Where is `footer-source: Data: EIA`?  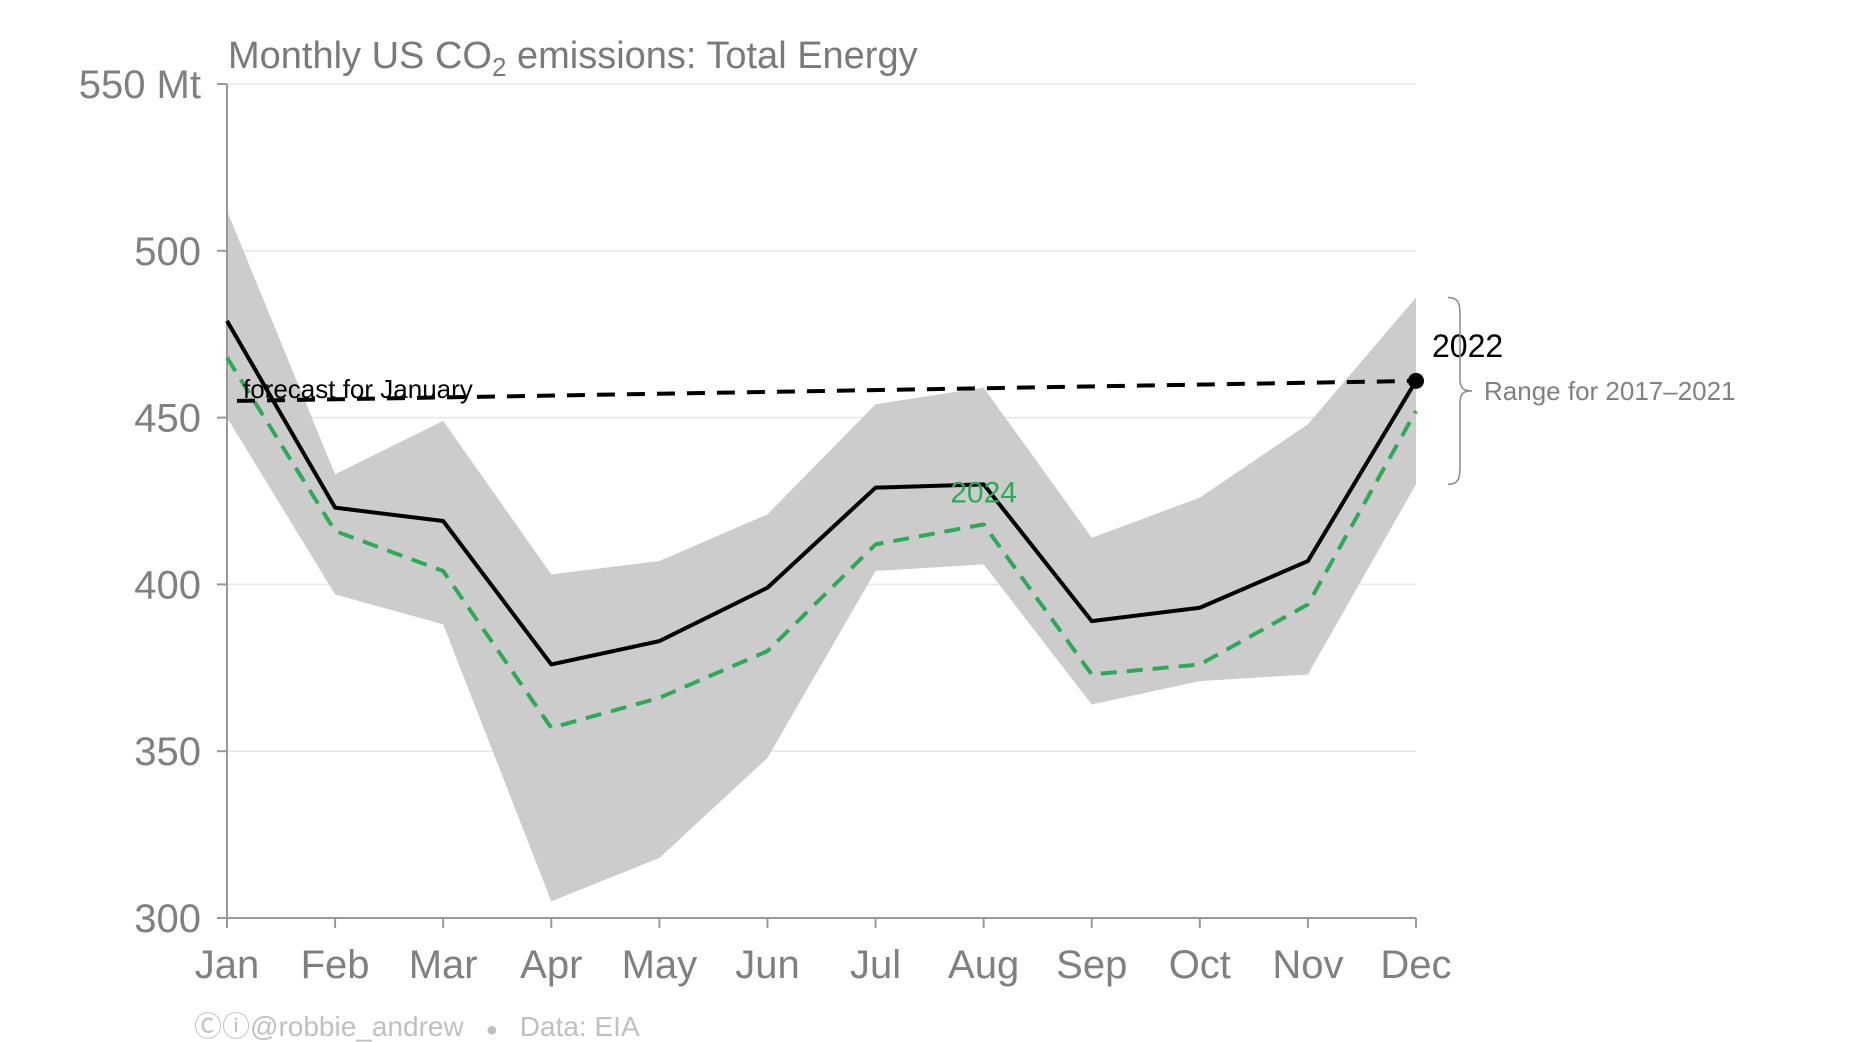 footer-source: Data: EIA is located at coordinates (580, 1026).